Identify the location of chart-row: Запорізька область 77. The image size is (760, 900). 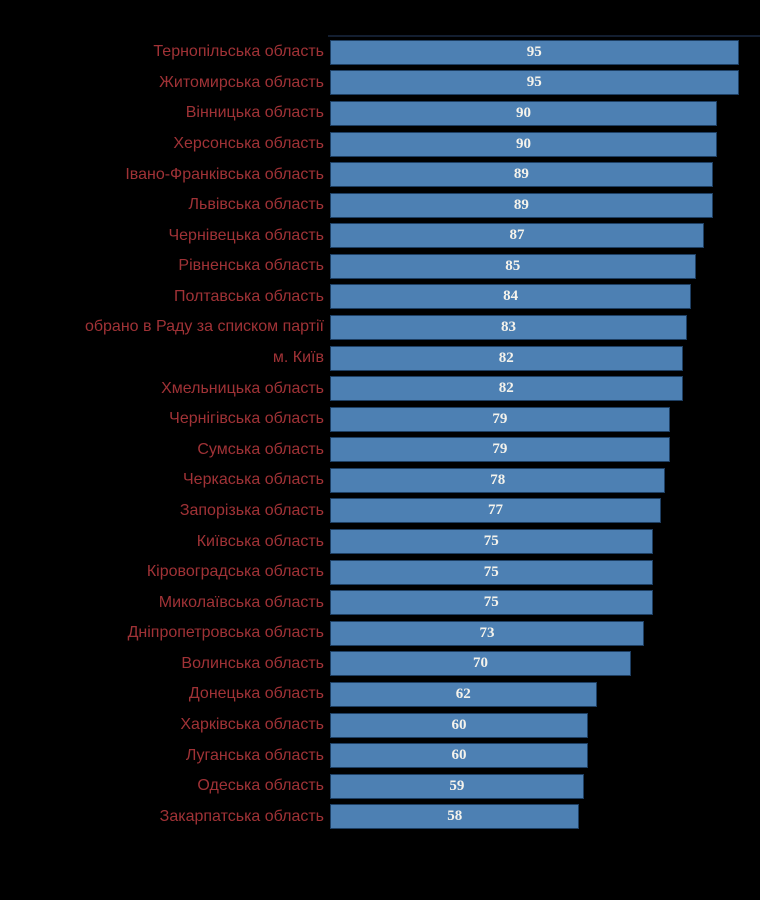
(380, 511).